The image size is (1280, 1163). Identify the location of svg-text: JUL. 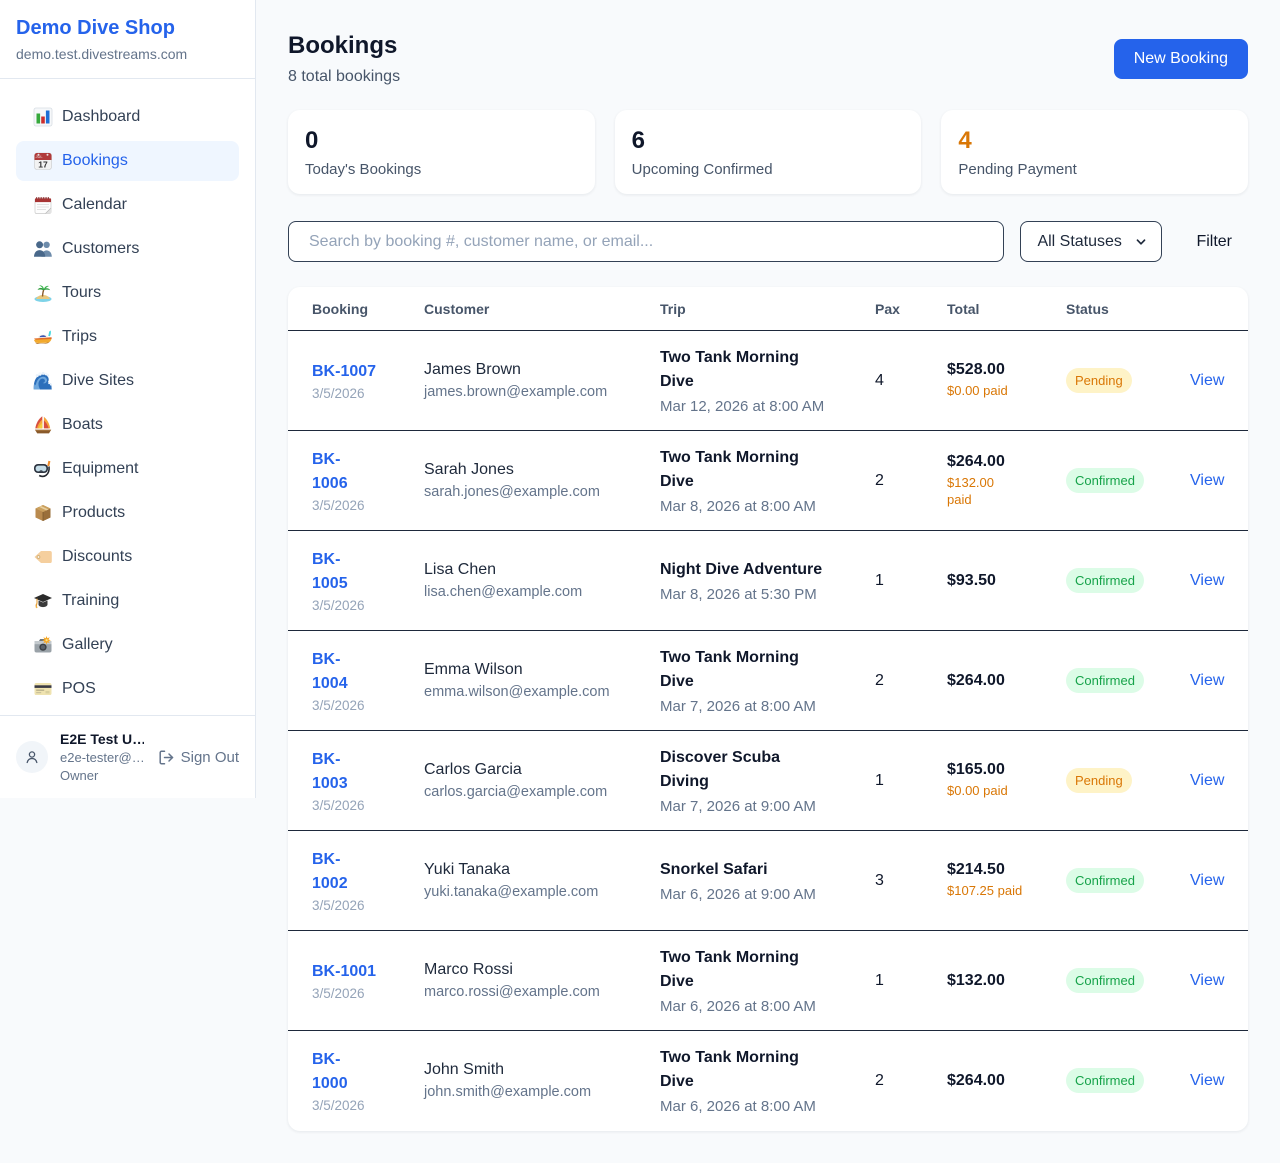
(39, 156).